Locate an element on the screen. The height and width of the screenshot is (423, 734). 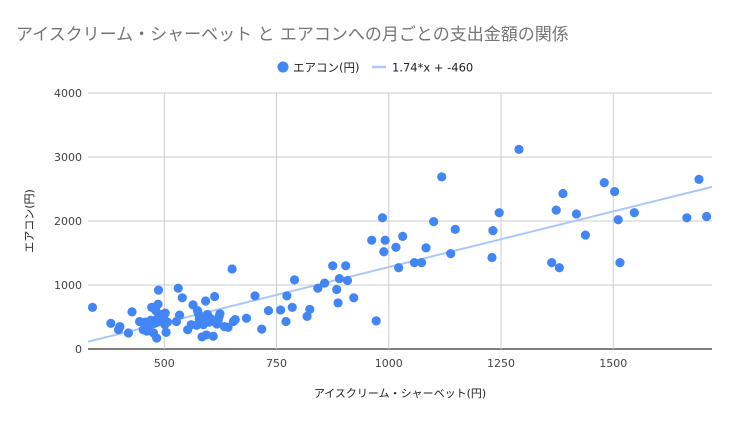
y-tick-labels: 0 1000 2000 3000 4000 is located at coordinates (68, 221).